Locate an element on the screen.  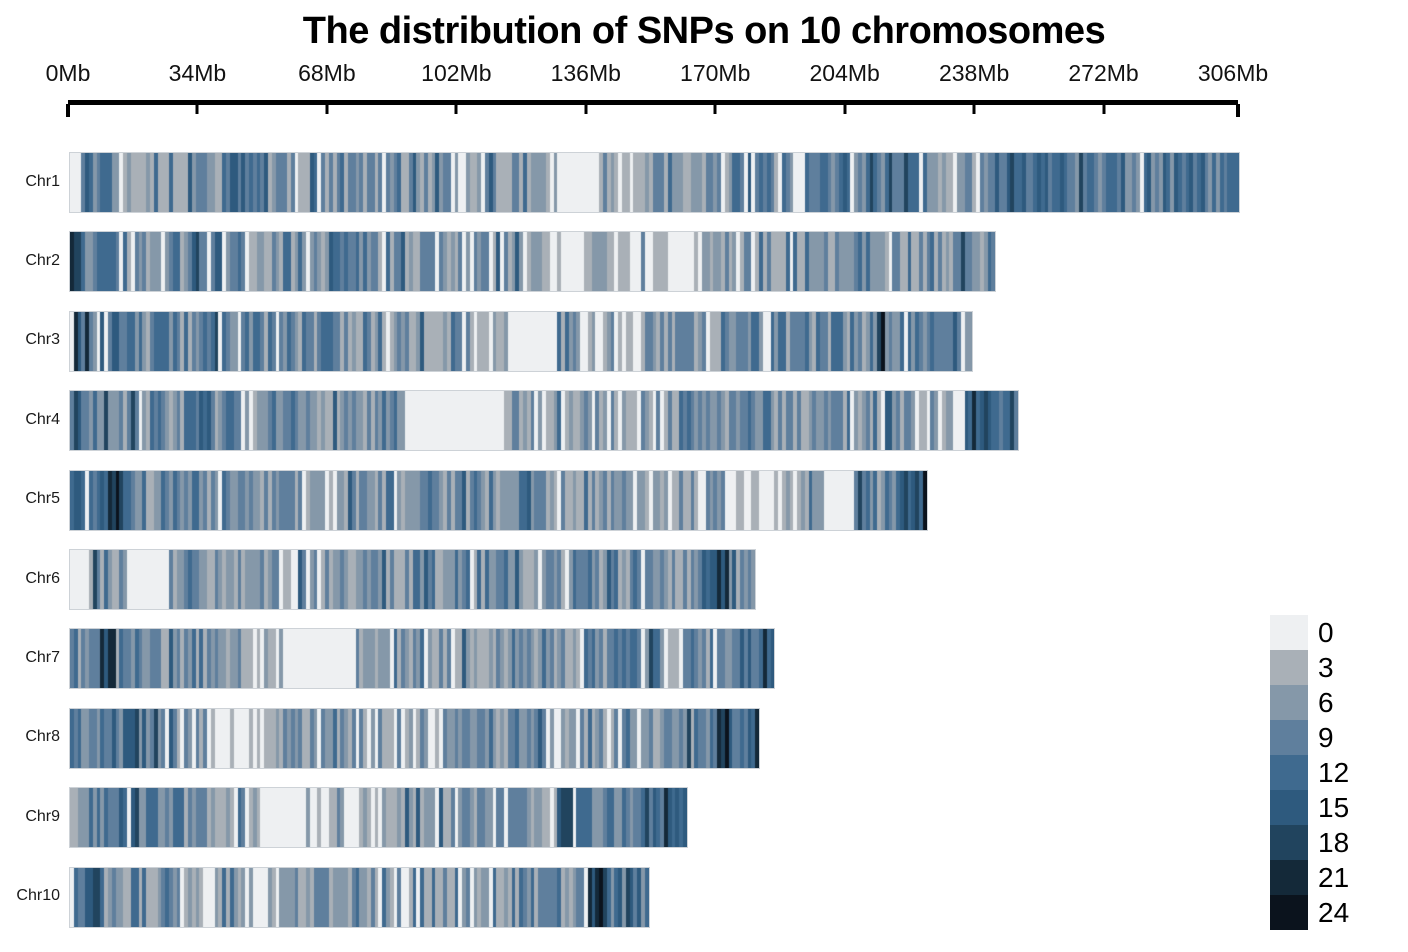
axis-tick-label-34mb: 34Mb is located at coordinates (197, 73).